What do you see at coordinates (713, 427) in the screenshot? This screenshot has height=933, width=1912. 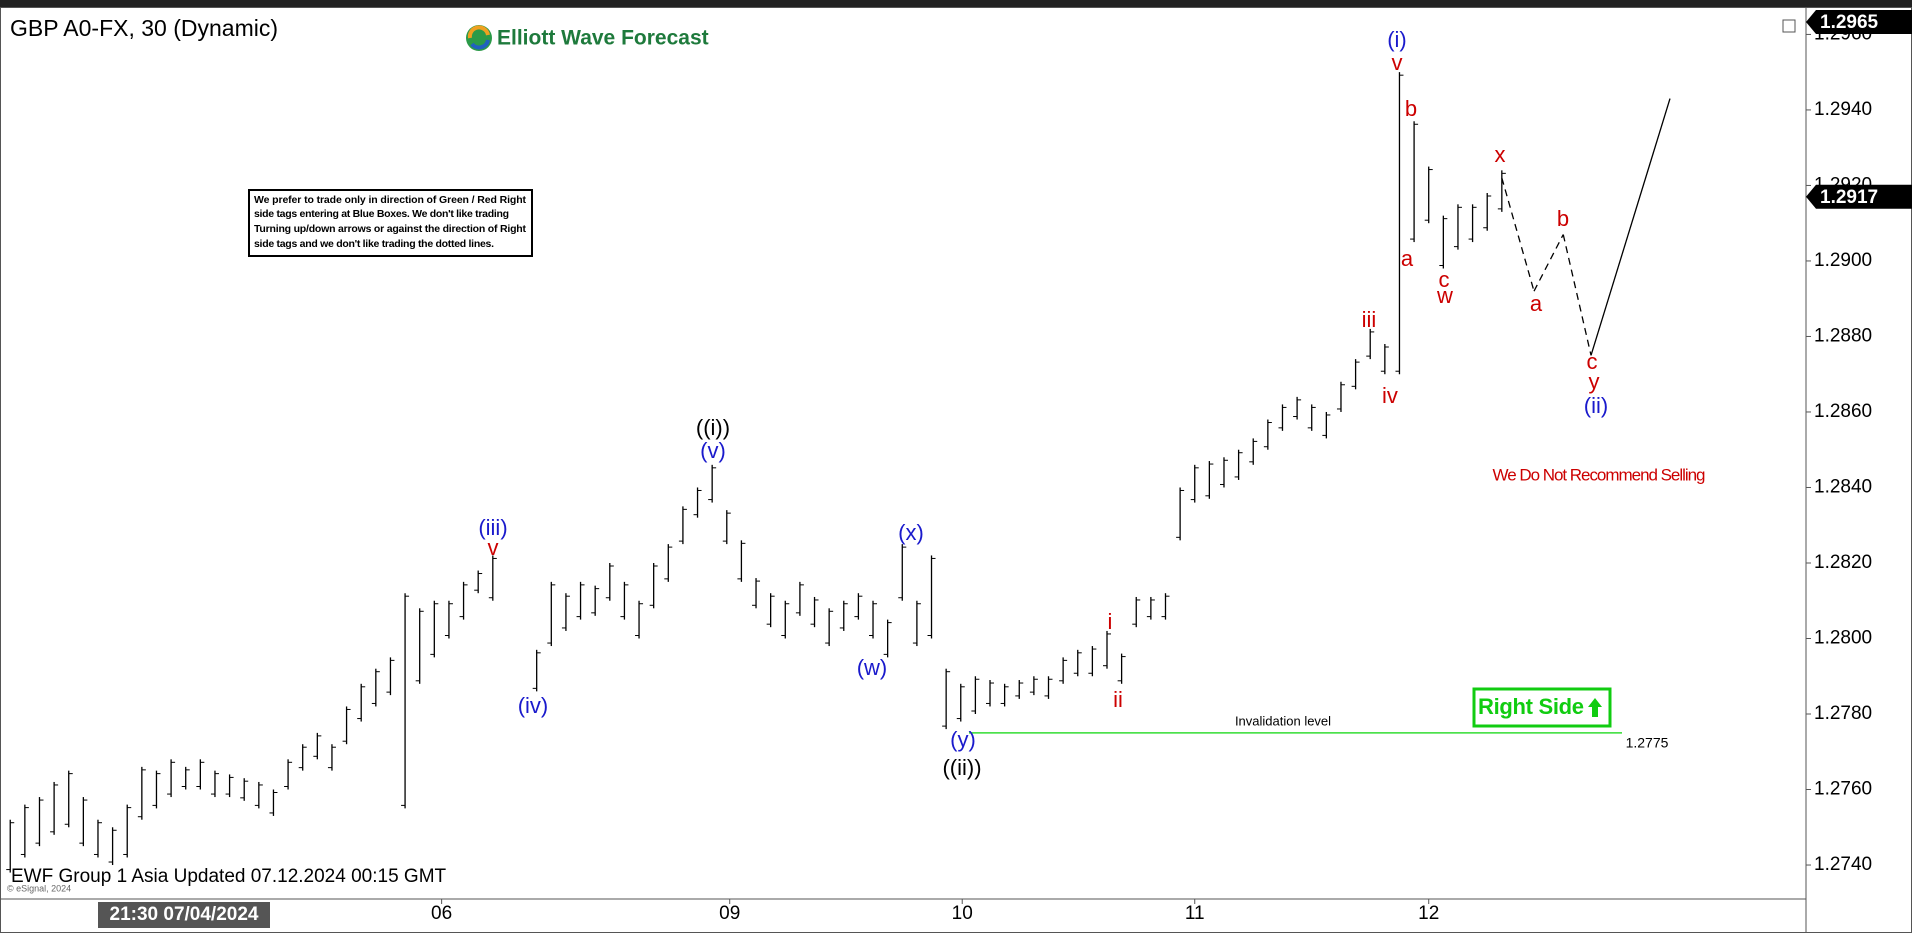 I see `wave-label: ((i))` at bounding box center [713, 427].